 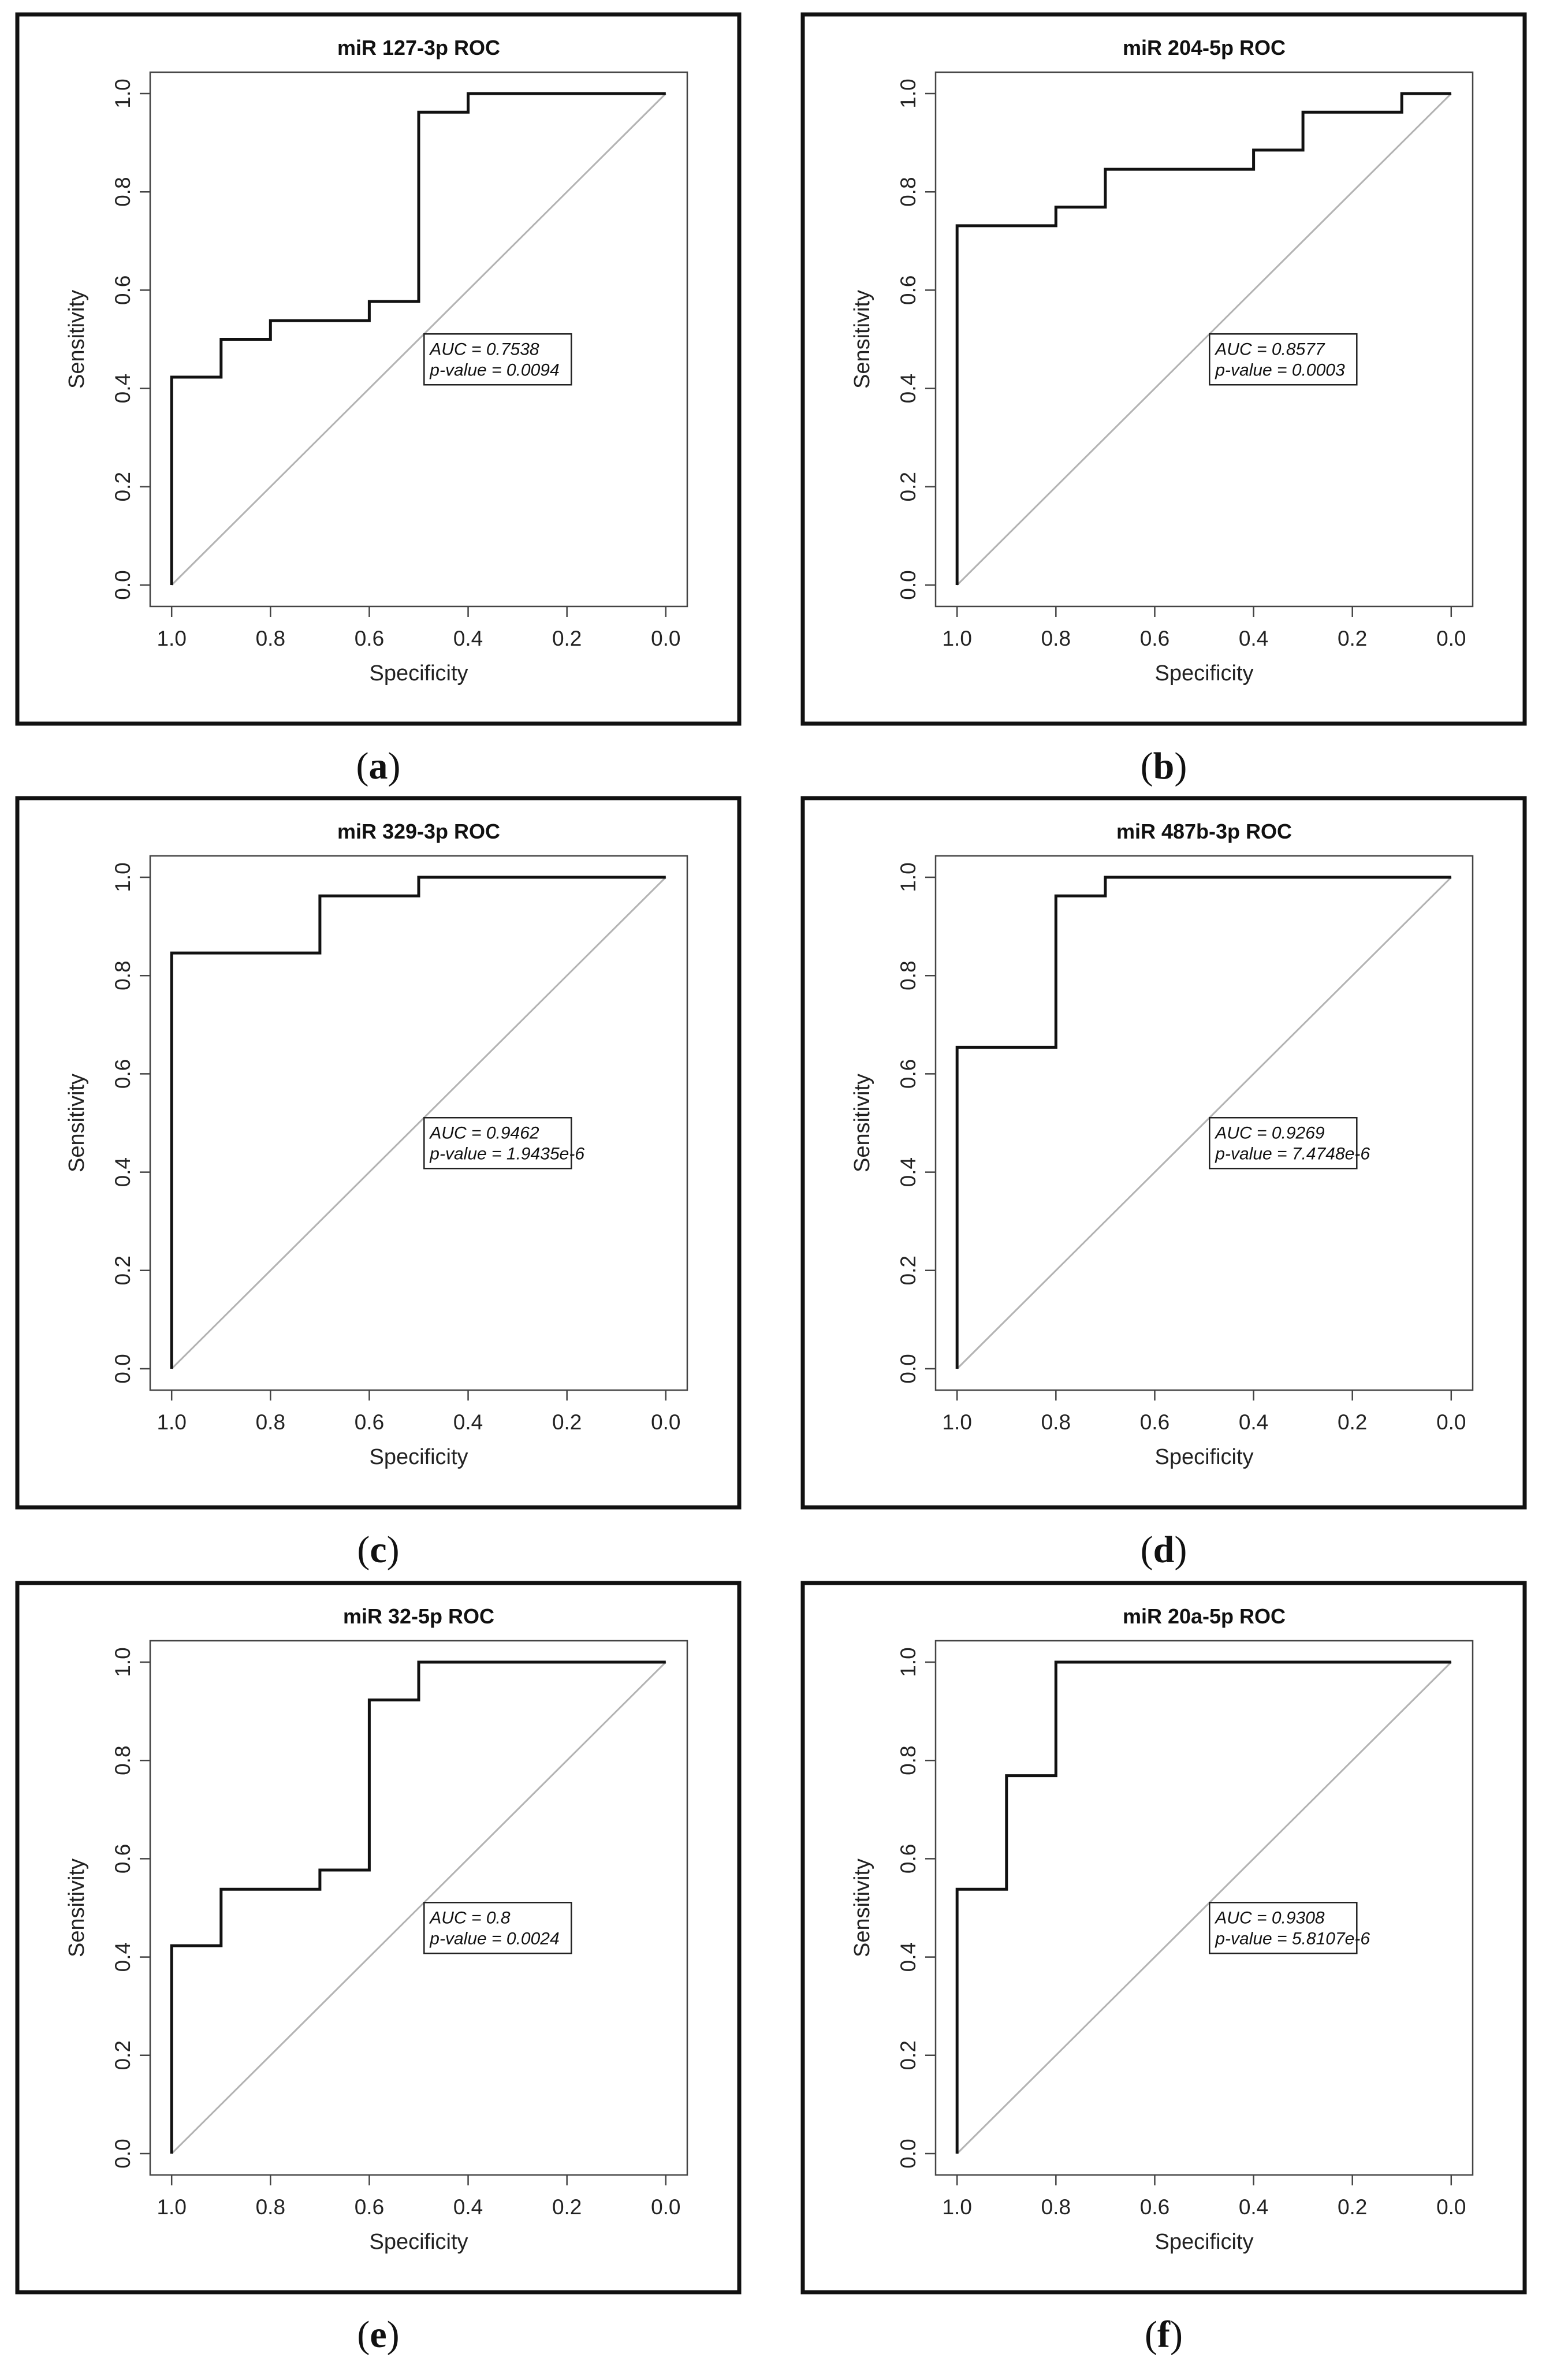 I want to click on p-value: p-value = 0.0003, so click(x=1280, y=369).